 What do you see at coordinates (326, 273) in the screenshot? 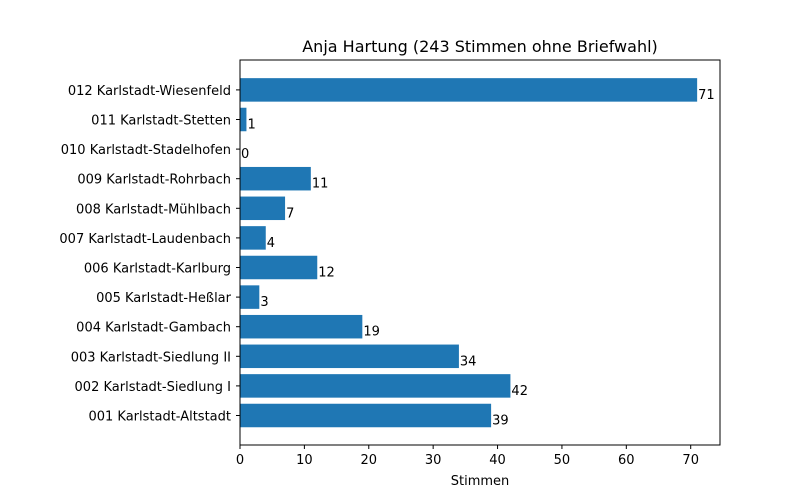
I see `bar-value-label: 12` at bounding box center [326, 273].